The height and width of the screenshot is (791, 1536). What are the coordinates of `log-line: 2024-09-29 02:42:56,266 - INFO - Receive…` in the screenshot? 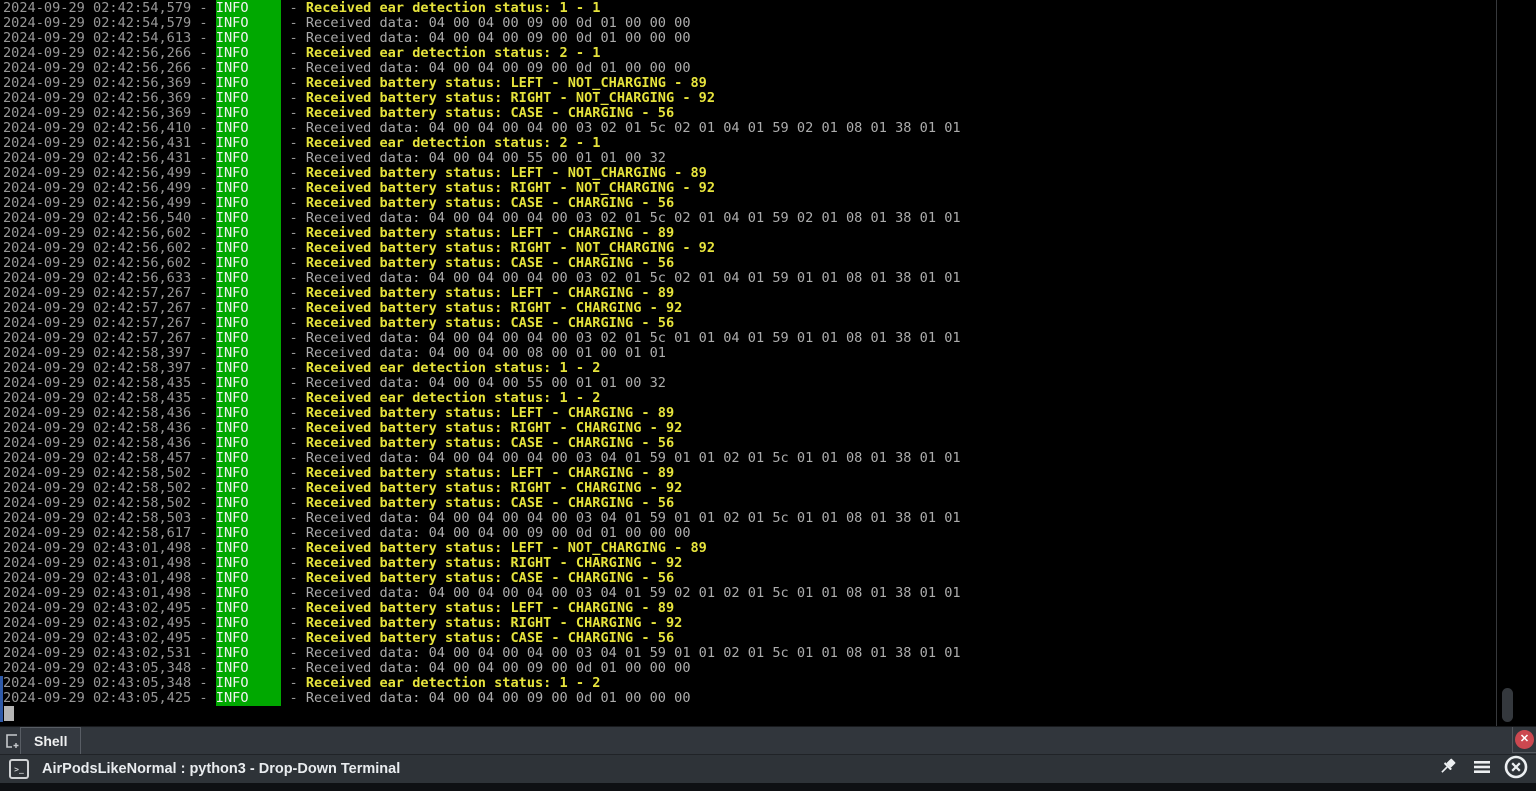 It's located at (347, 68).